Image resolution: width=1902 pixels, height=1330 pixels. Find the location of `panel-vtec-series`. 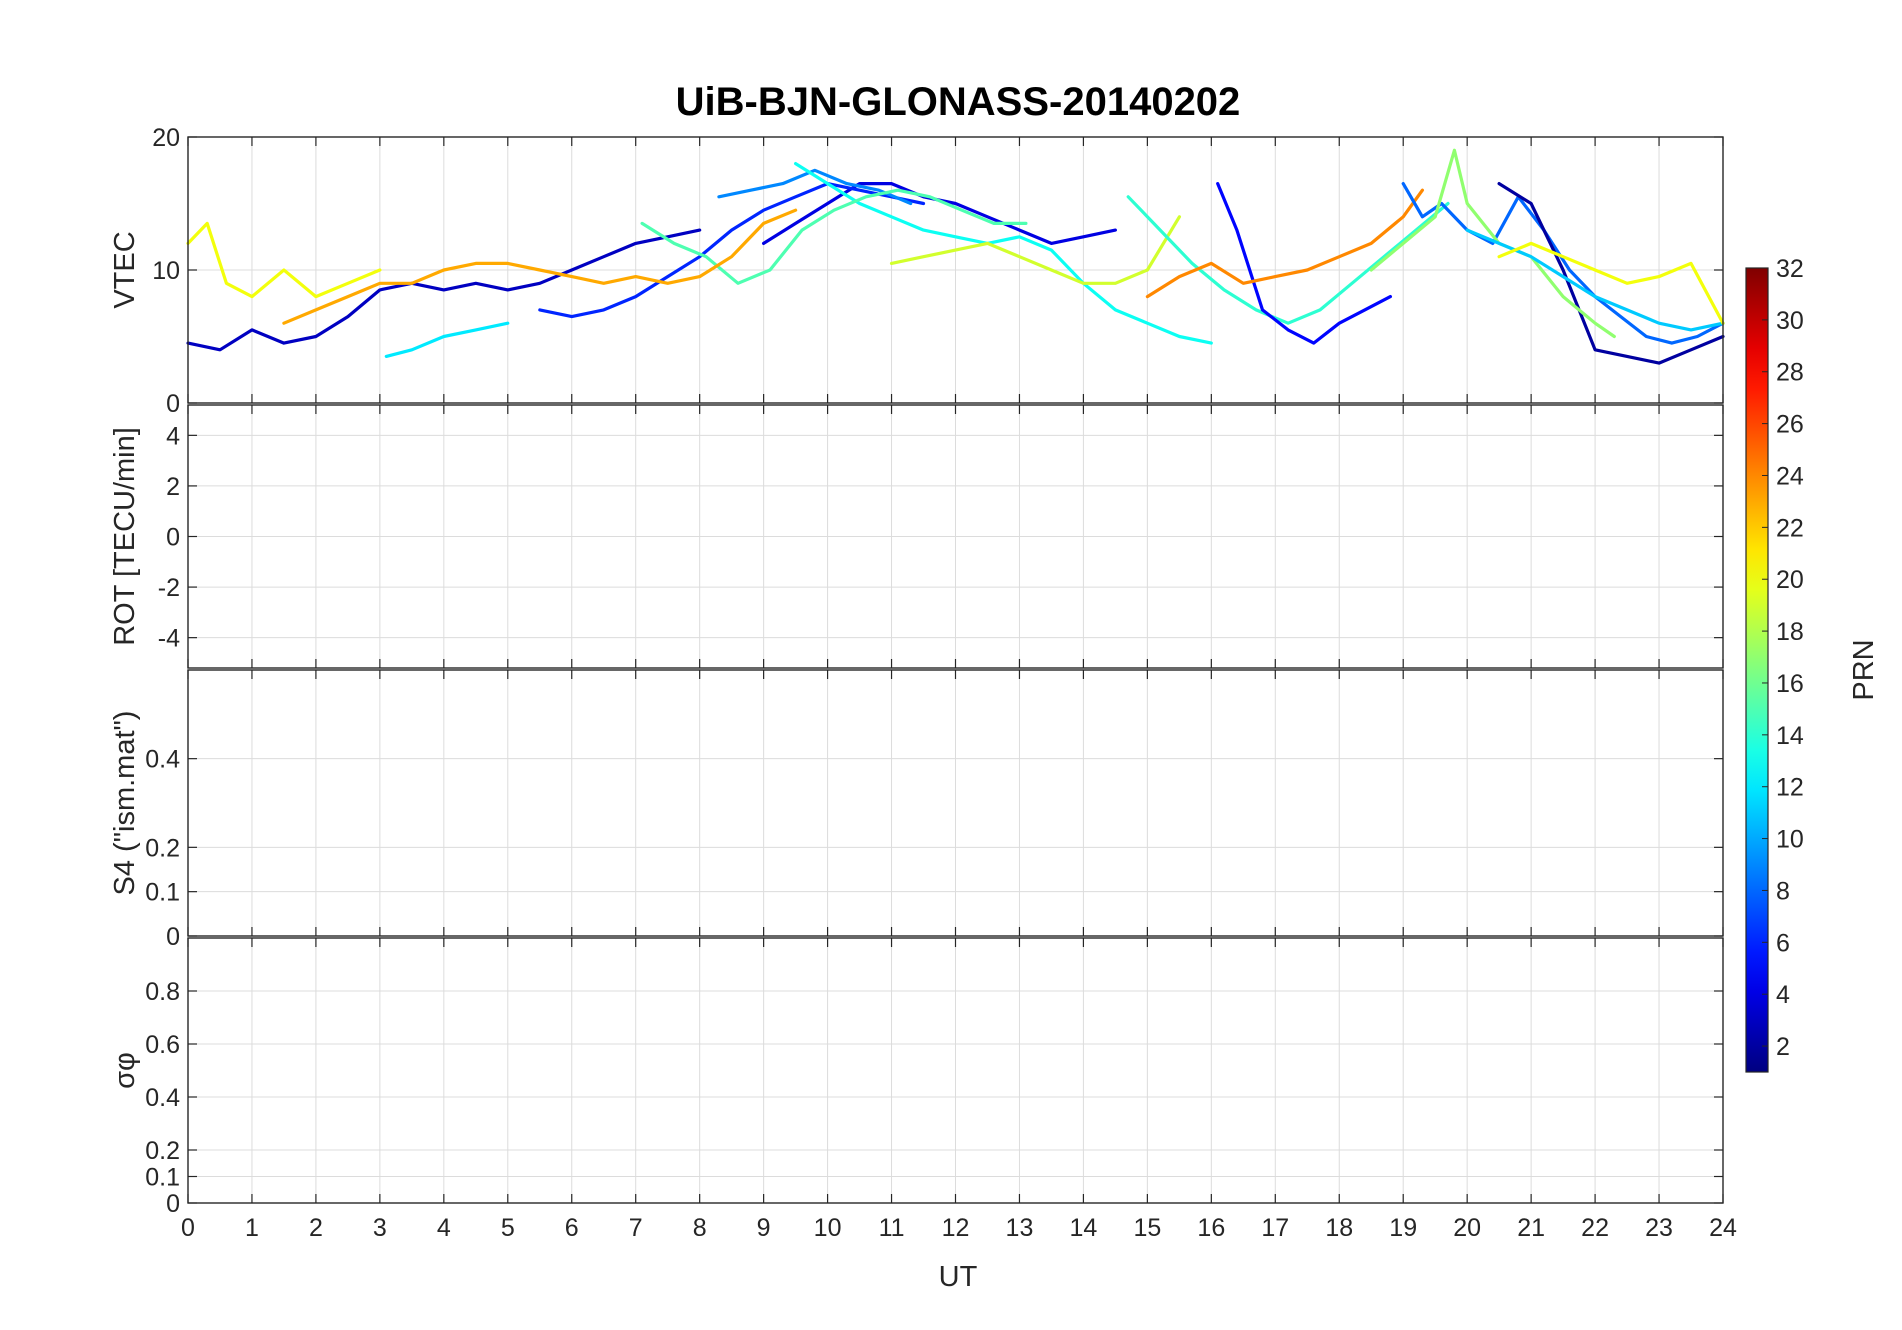

panel-vtec-series is located at coordinates (955, 256).